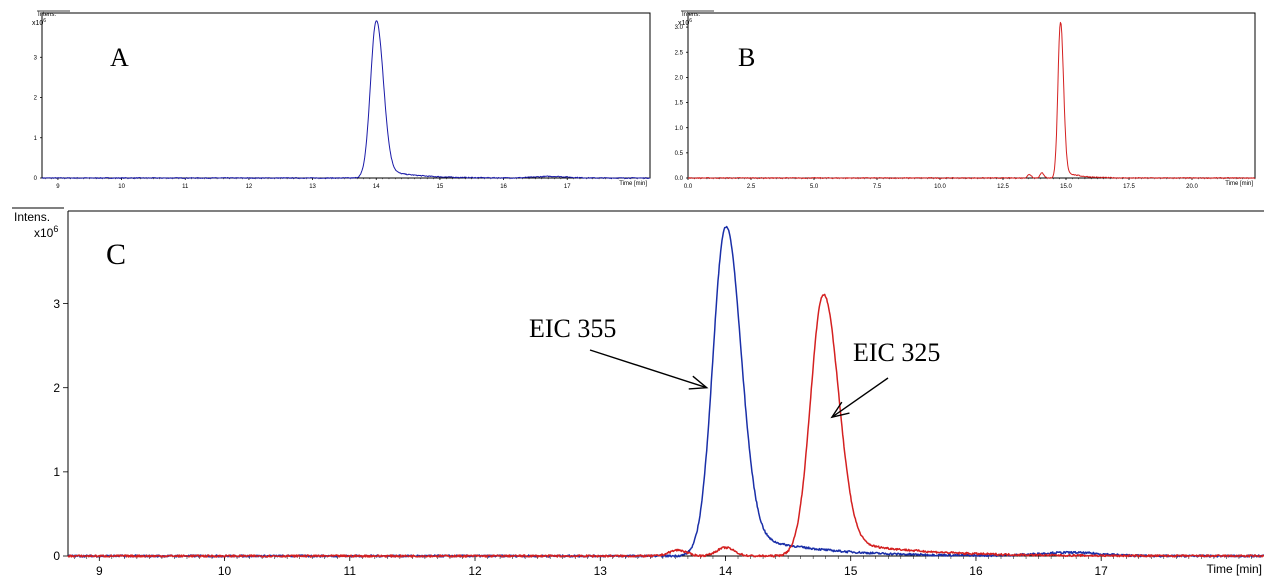  What do you see at coordinates (58, 187) in the screenshot?
I see `panel-a-x-tick-label: 9` at bounding box center [58, 187].